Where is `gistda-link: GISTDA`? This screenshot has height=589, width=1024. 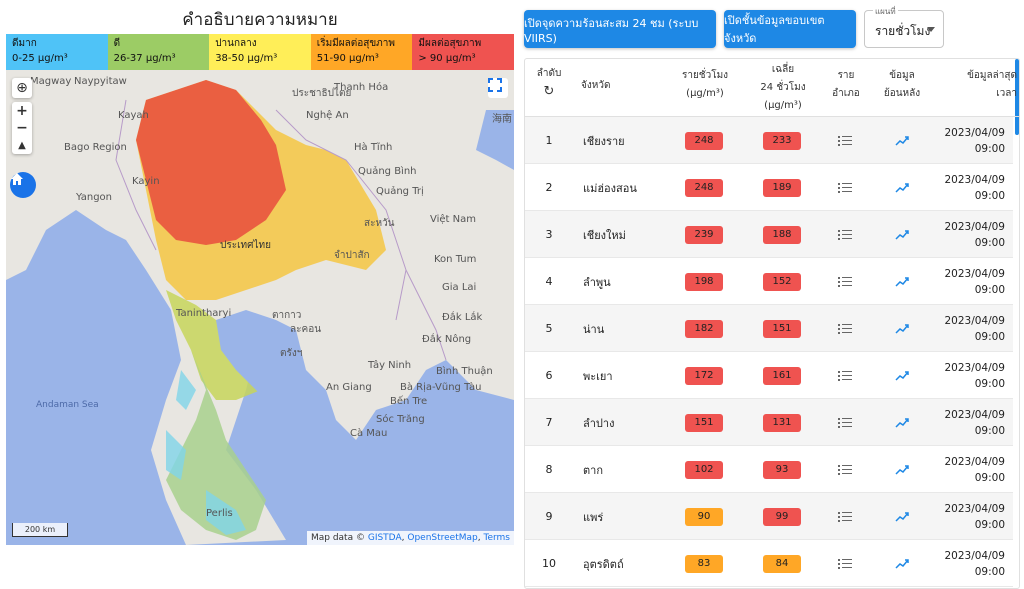 gistda-link: GISTDA is located at coordinates (384, 538).